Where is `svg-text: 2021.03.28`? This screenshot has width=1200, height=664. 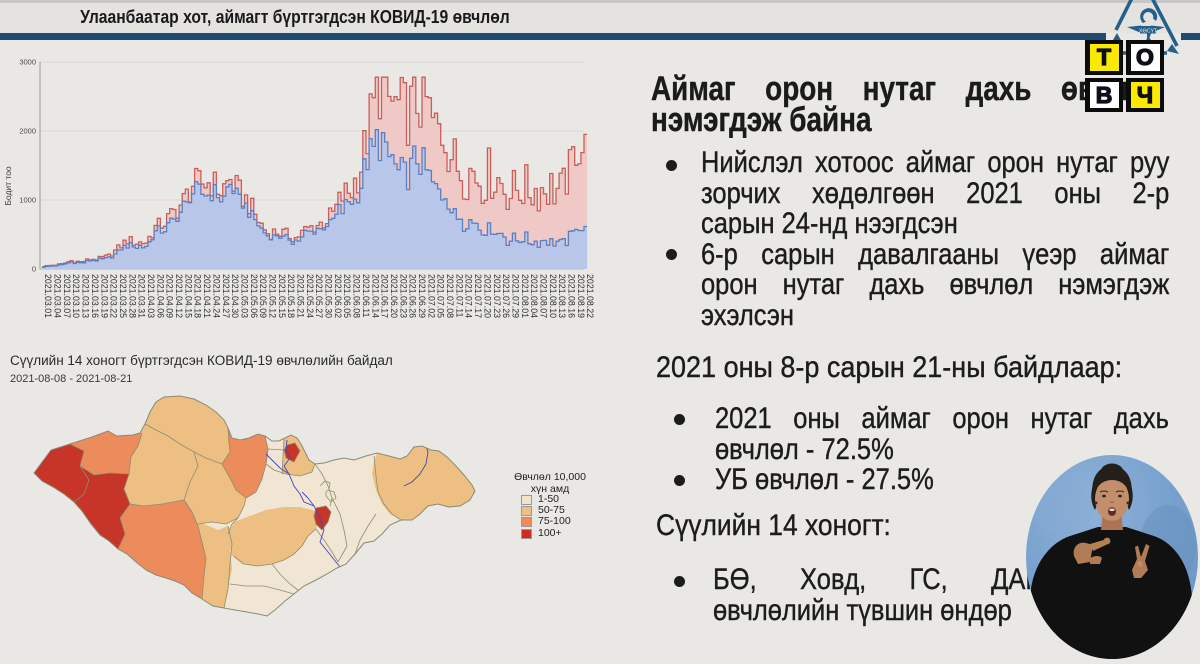
svg-text: 2021.03.28 is located at coordinates (132, 296).